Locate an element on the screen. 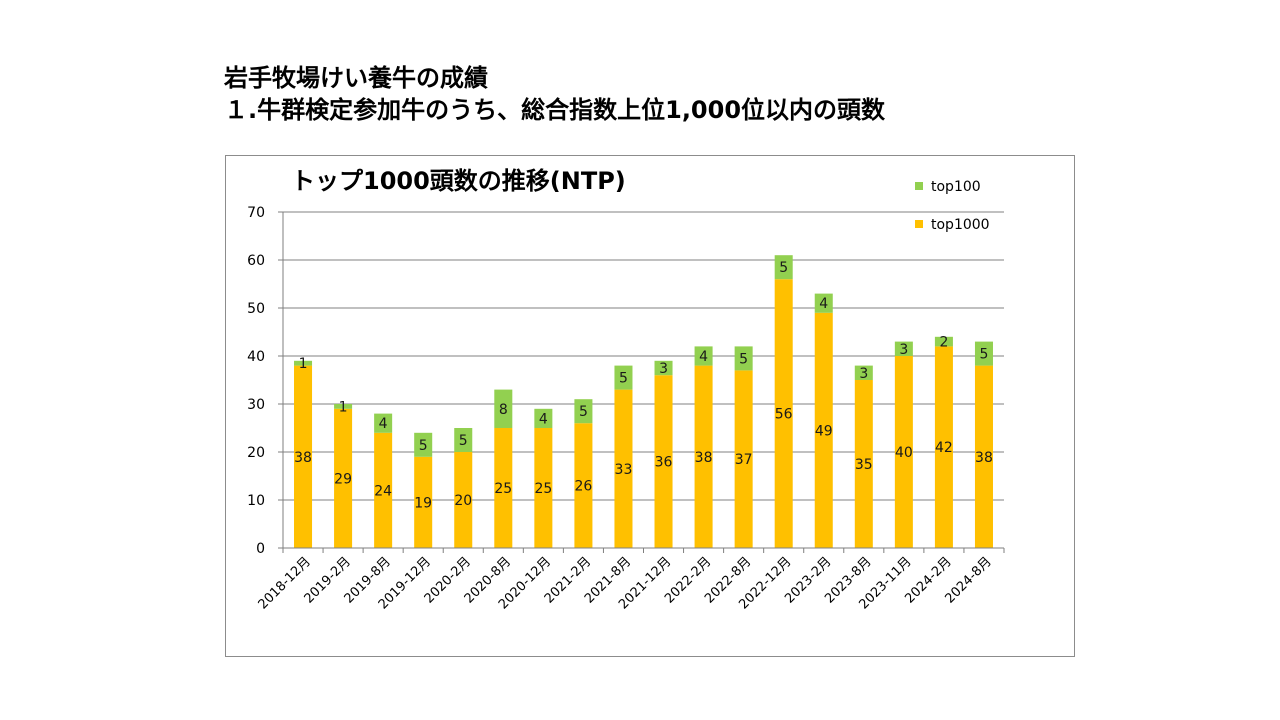 The image size is (1280, 720). y-tick-label: 40 is located at coordinates (256, 357).